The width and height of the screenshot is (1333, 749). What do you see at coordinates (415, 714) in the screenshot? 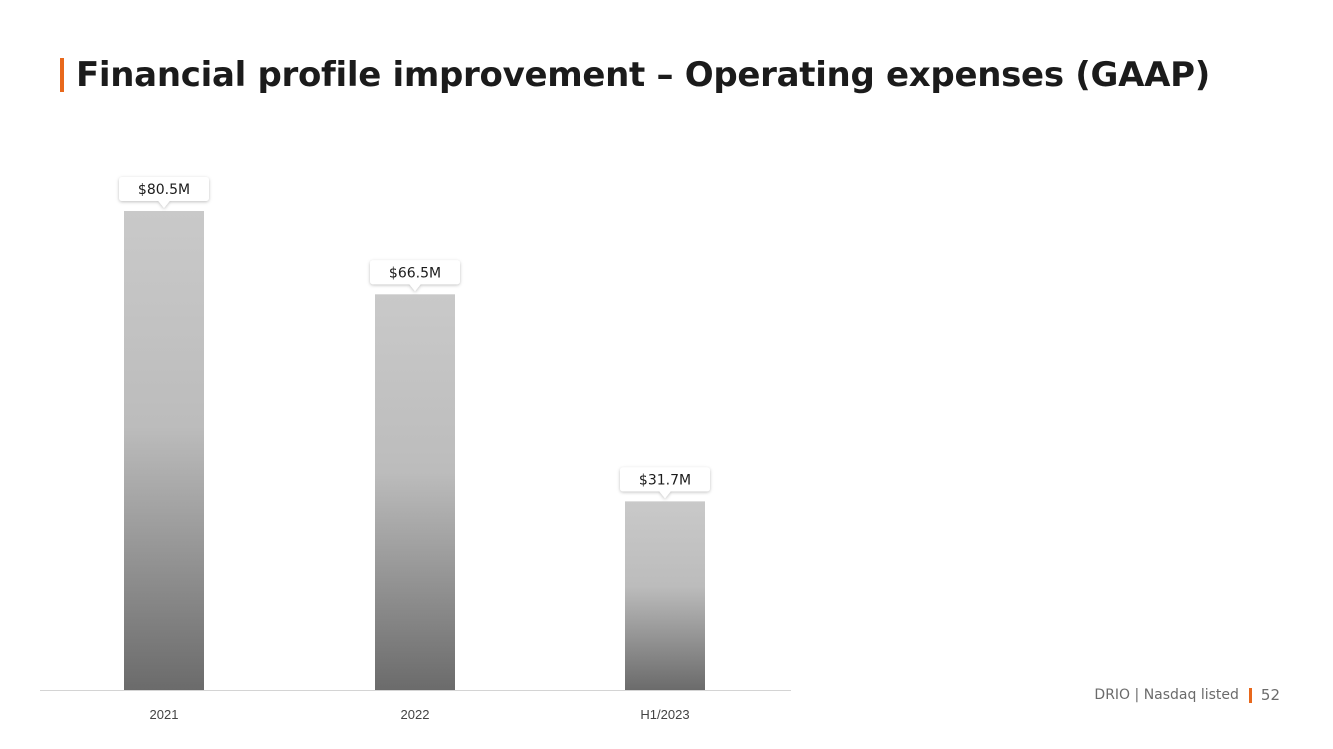
I see `x-tick-label: 2022` at bounding box center [415, 714].